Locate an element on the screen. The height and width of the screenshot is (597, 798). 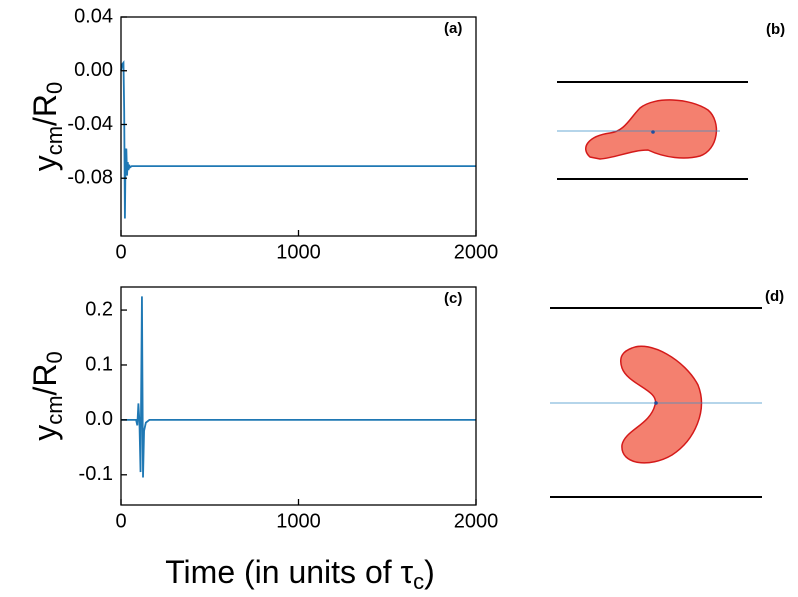
x-axis-label-part: Time (in units of τ is located at coordinates (289, 572).